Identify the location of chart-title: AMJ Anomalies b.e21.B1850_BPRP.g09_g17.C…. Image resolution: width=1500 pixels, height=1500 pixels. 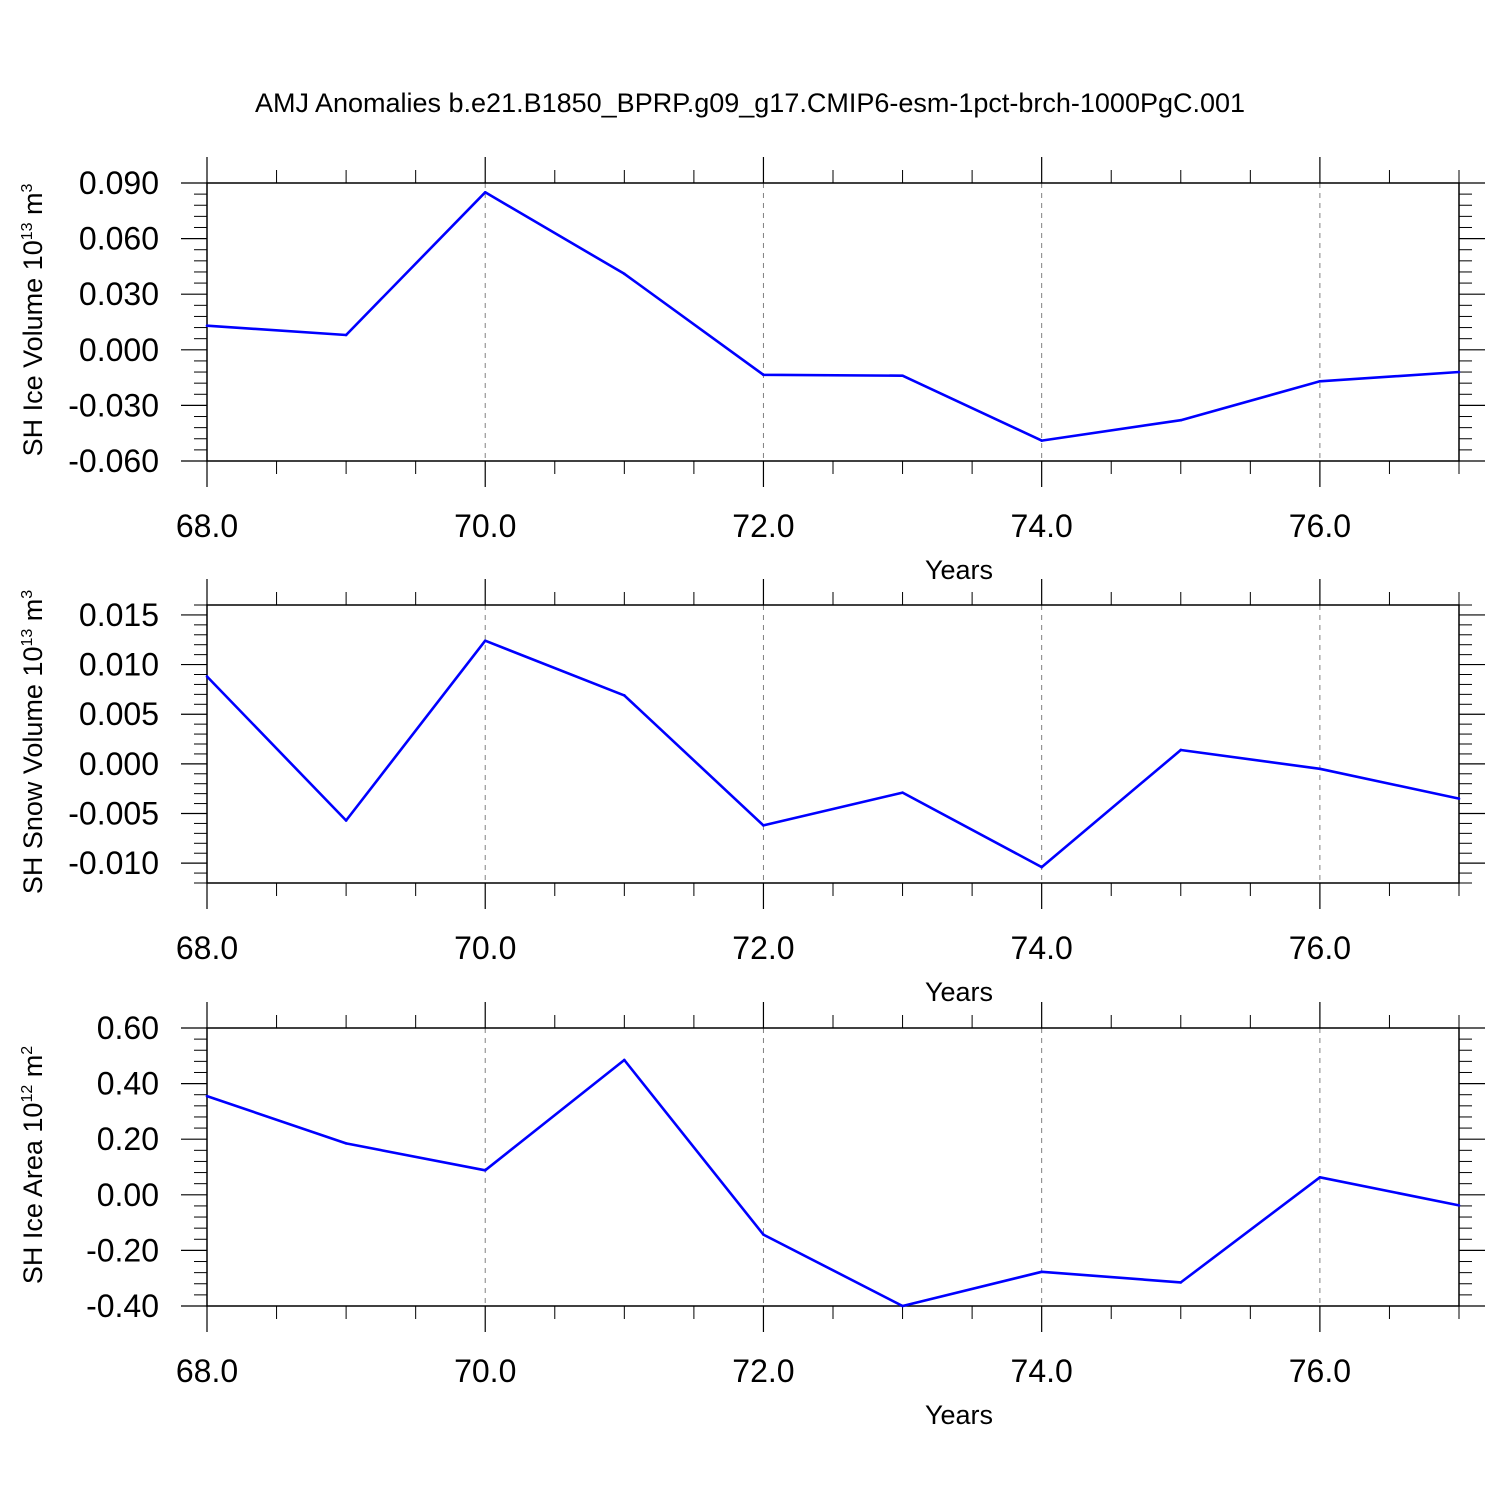
(750, 103).